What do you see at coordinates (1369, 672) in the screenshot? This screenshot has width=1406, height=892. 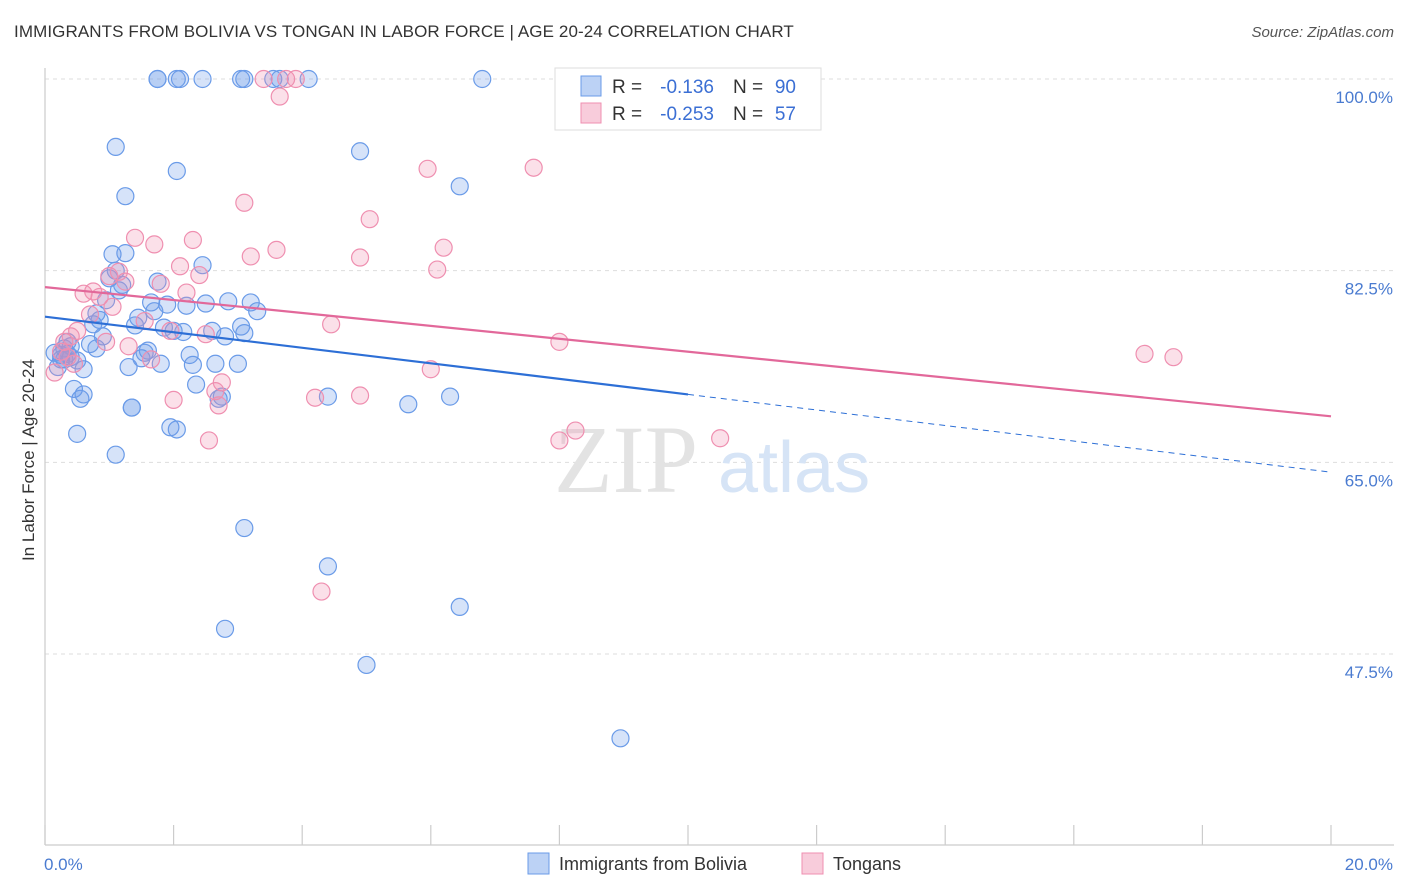 I see `y-tick-label-3: 47.5%` at bounding box center [1369, 672].